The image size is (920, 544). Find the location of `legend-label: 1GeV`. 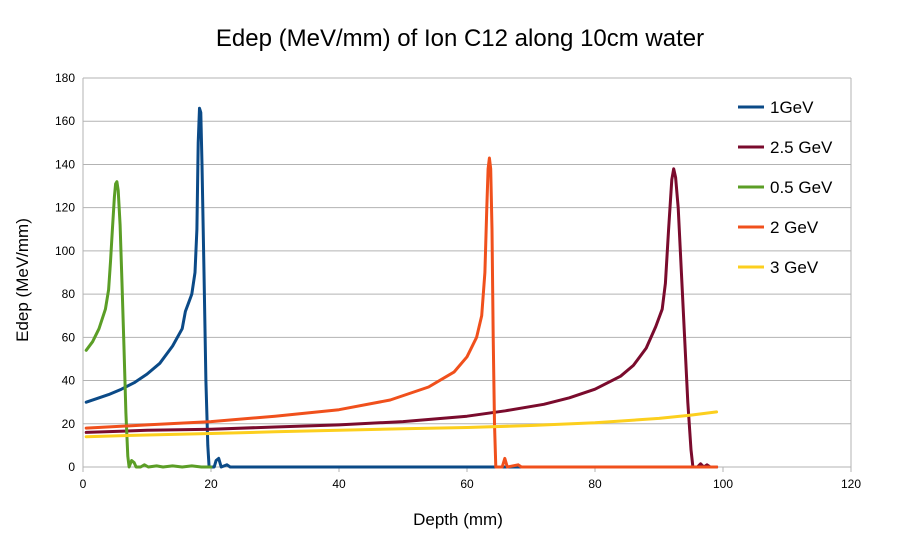

legend-label: 1GeV is located at coordinates (792, 107).